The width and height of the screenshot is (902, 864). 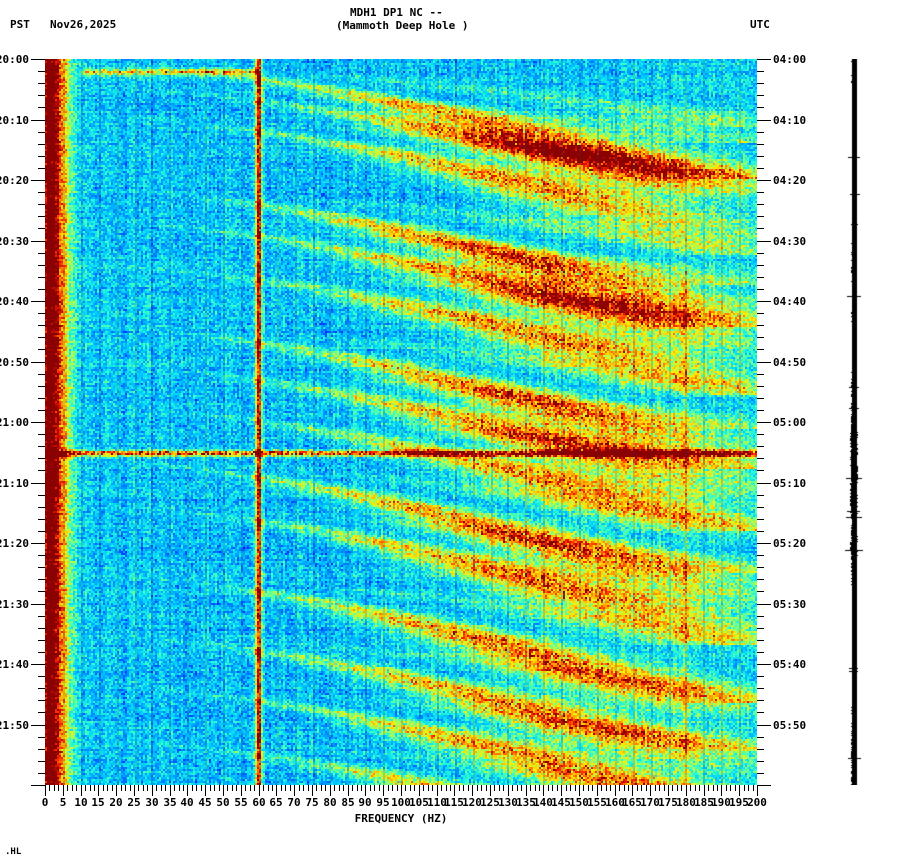 What do you see at coordinates (790, 664) in the screenshot?
I see `time-tick-label-right: 05:40` at bounding box center [790, 664].